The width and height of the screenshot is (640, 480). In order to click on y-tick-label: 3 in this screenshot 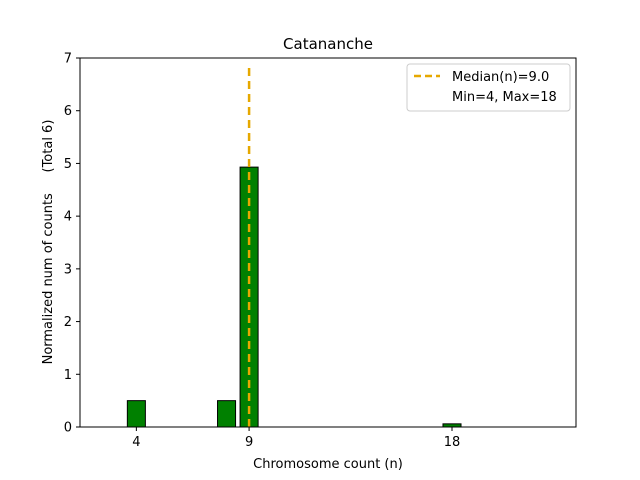, I will do `click(68, 269)`.